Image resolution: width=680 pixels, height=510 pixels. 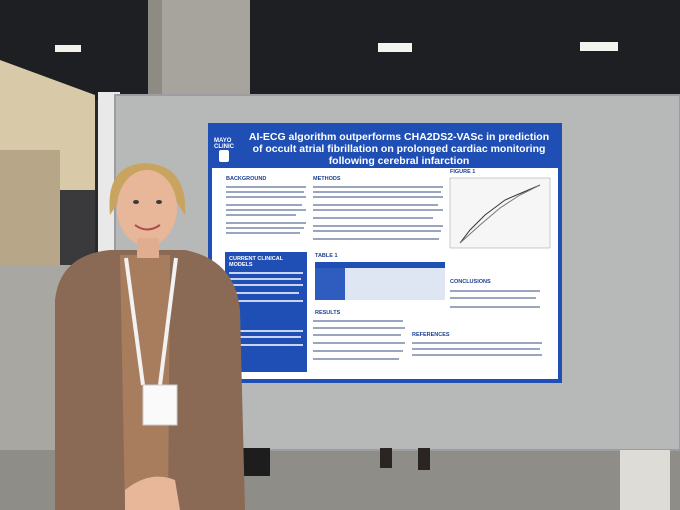 I want to click on section-heading: CONCLUSIONS, so click(x=470, y=282).